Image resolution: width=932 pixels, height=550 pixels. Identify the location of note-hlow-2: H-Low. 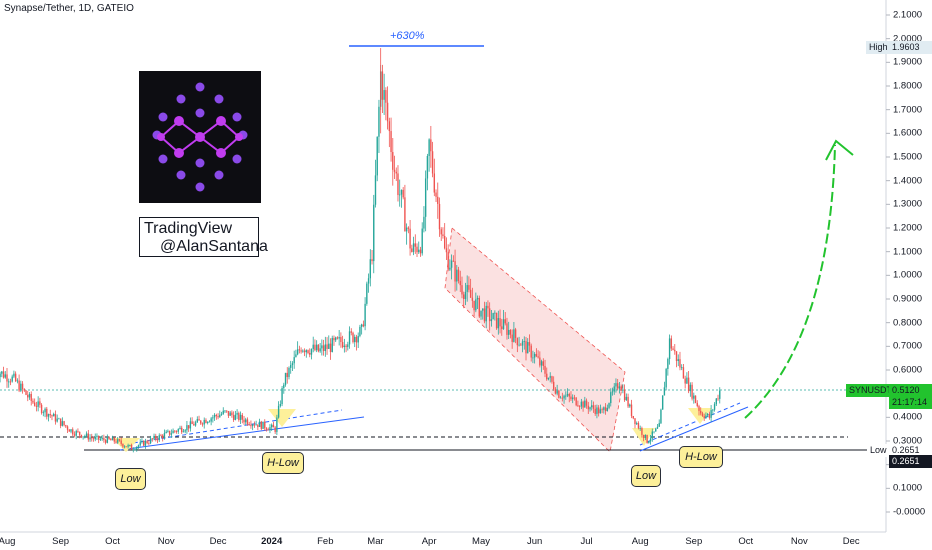
(701, 457).